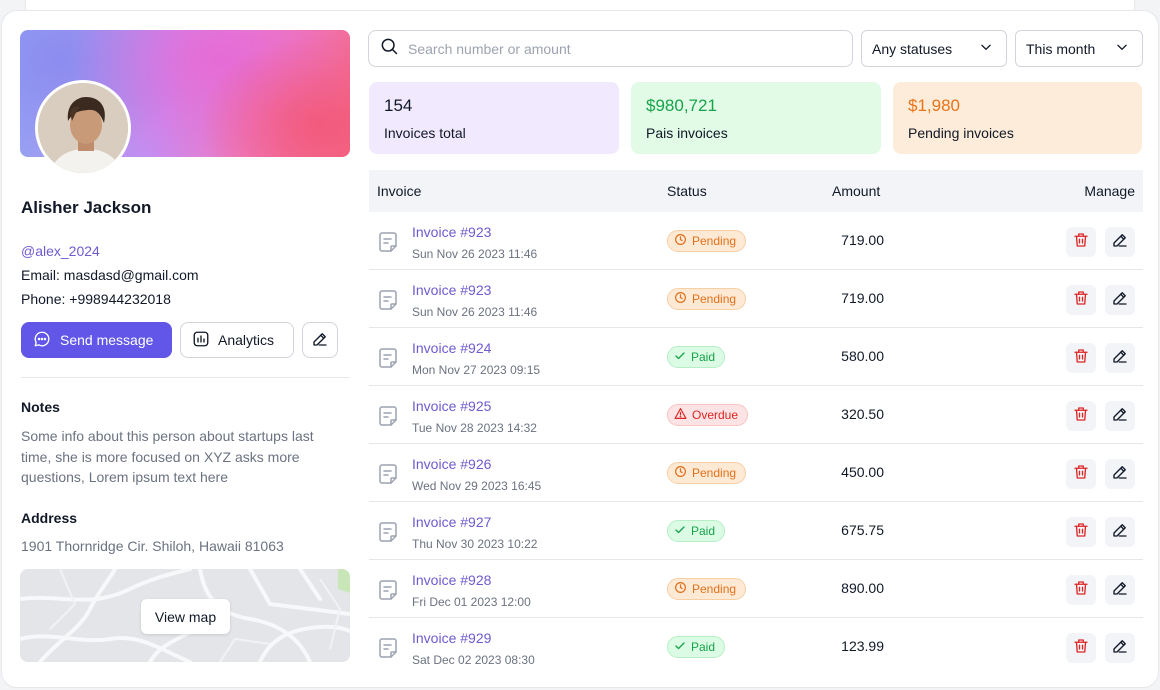 This screenshot has width=1160, height=690. I want to click on clock-icon, so click(680, 589).